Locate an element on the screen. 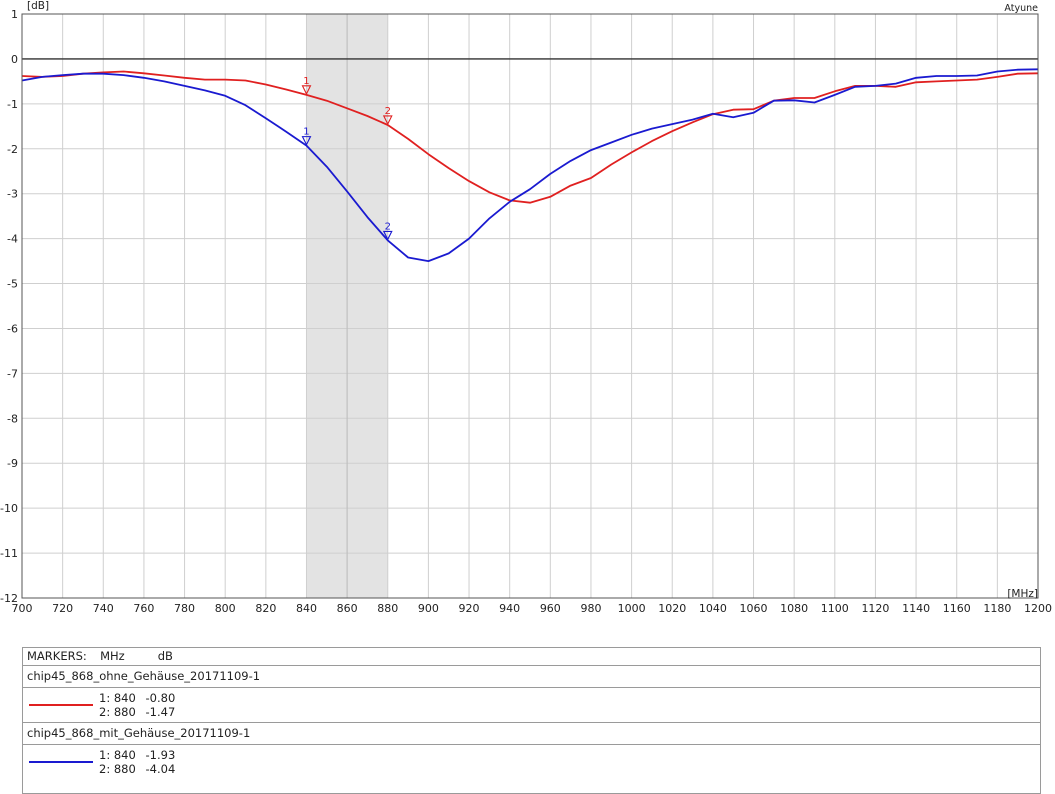 This screenshot has width=1055, height=794. legend-marker-row: 2: 880 -1.47 is located at coordinates (137, 712).